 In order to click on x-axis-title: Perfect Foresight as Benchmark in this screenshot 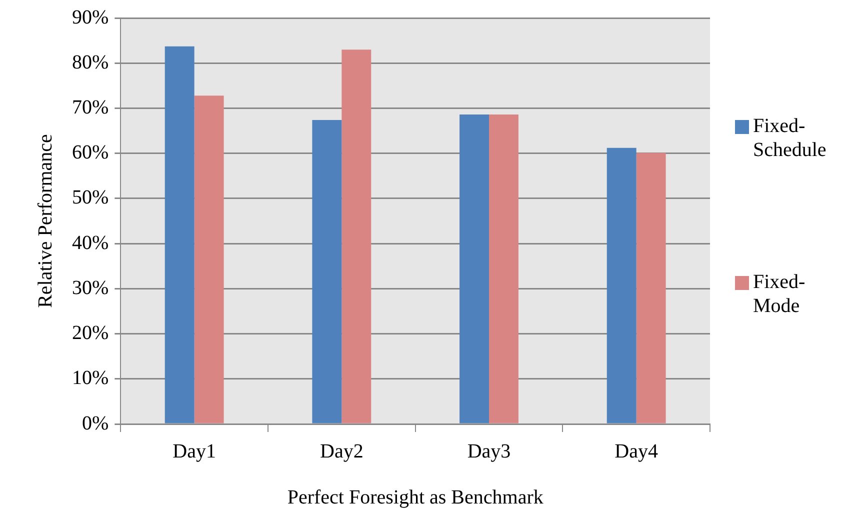, I will do `click(415, 497)`.